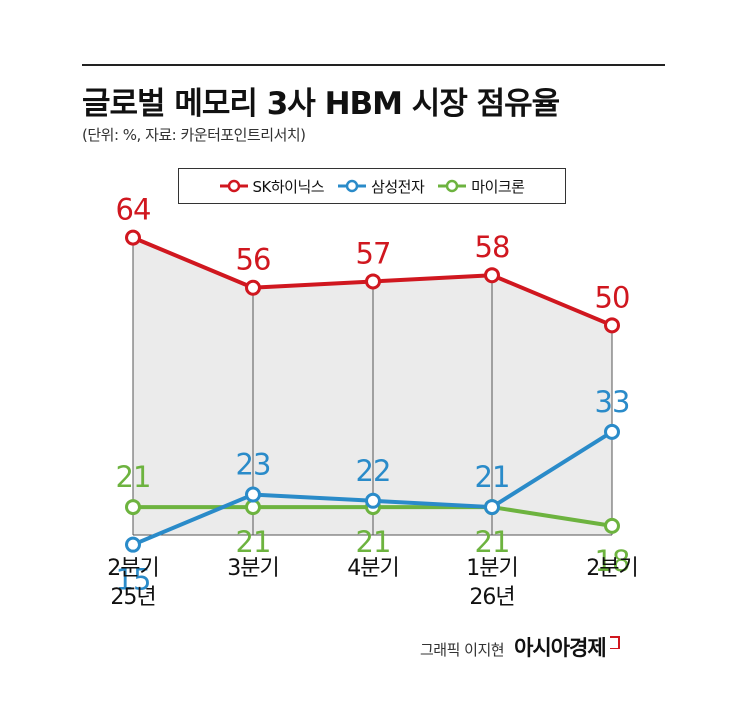  Describe the element at coordinates (492, 247) in the screenshot. I see `label-sk-3: 58` at that location.